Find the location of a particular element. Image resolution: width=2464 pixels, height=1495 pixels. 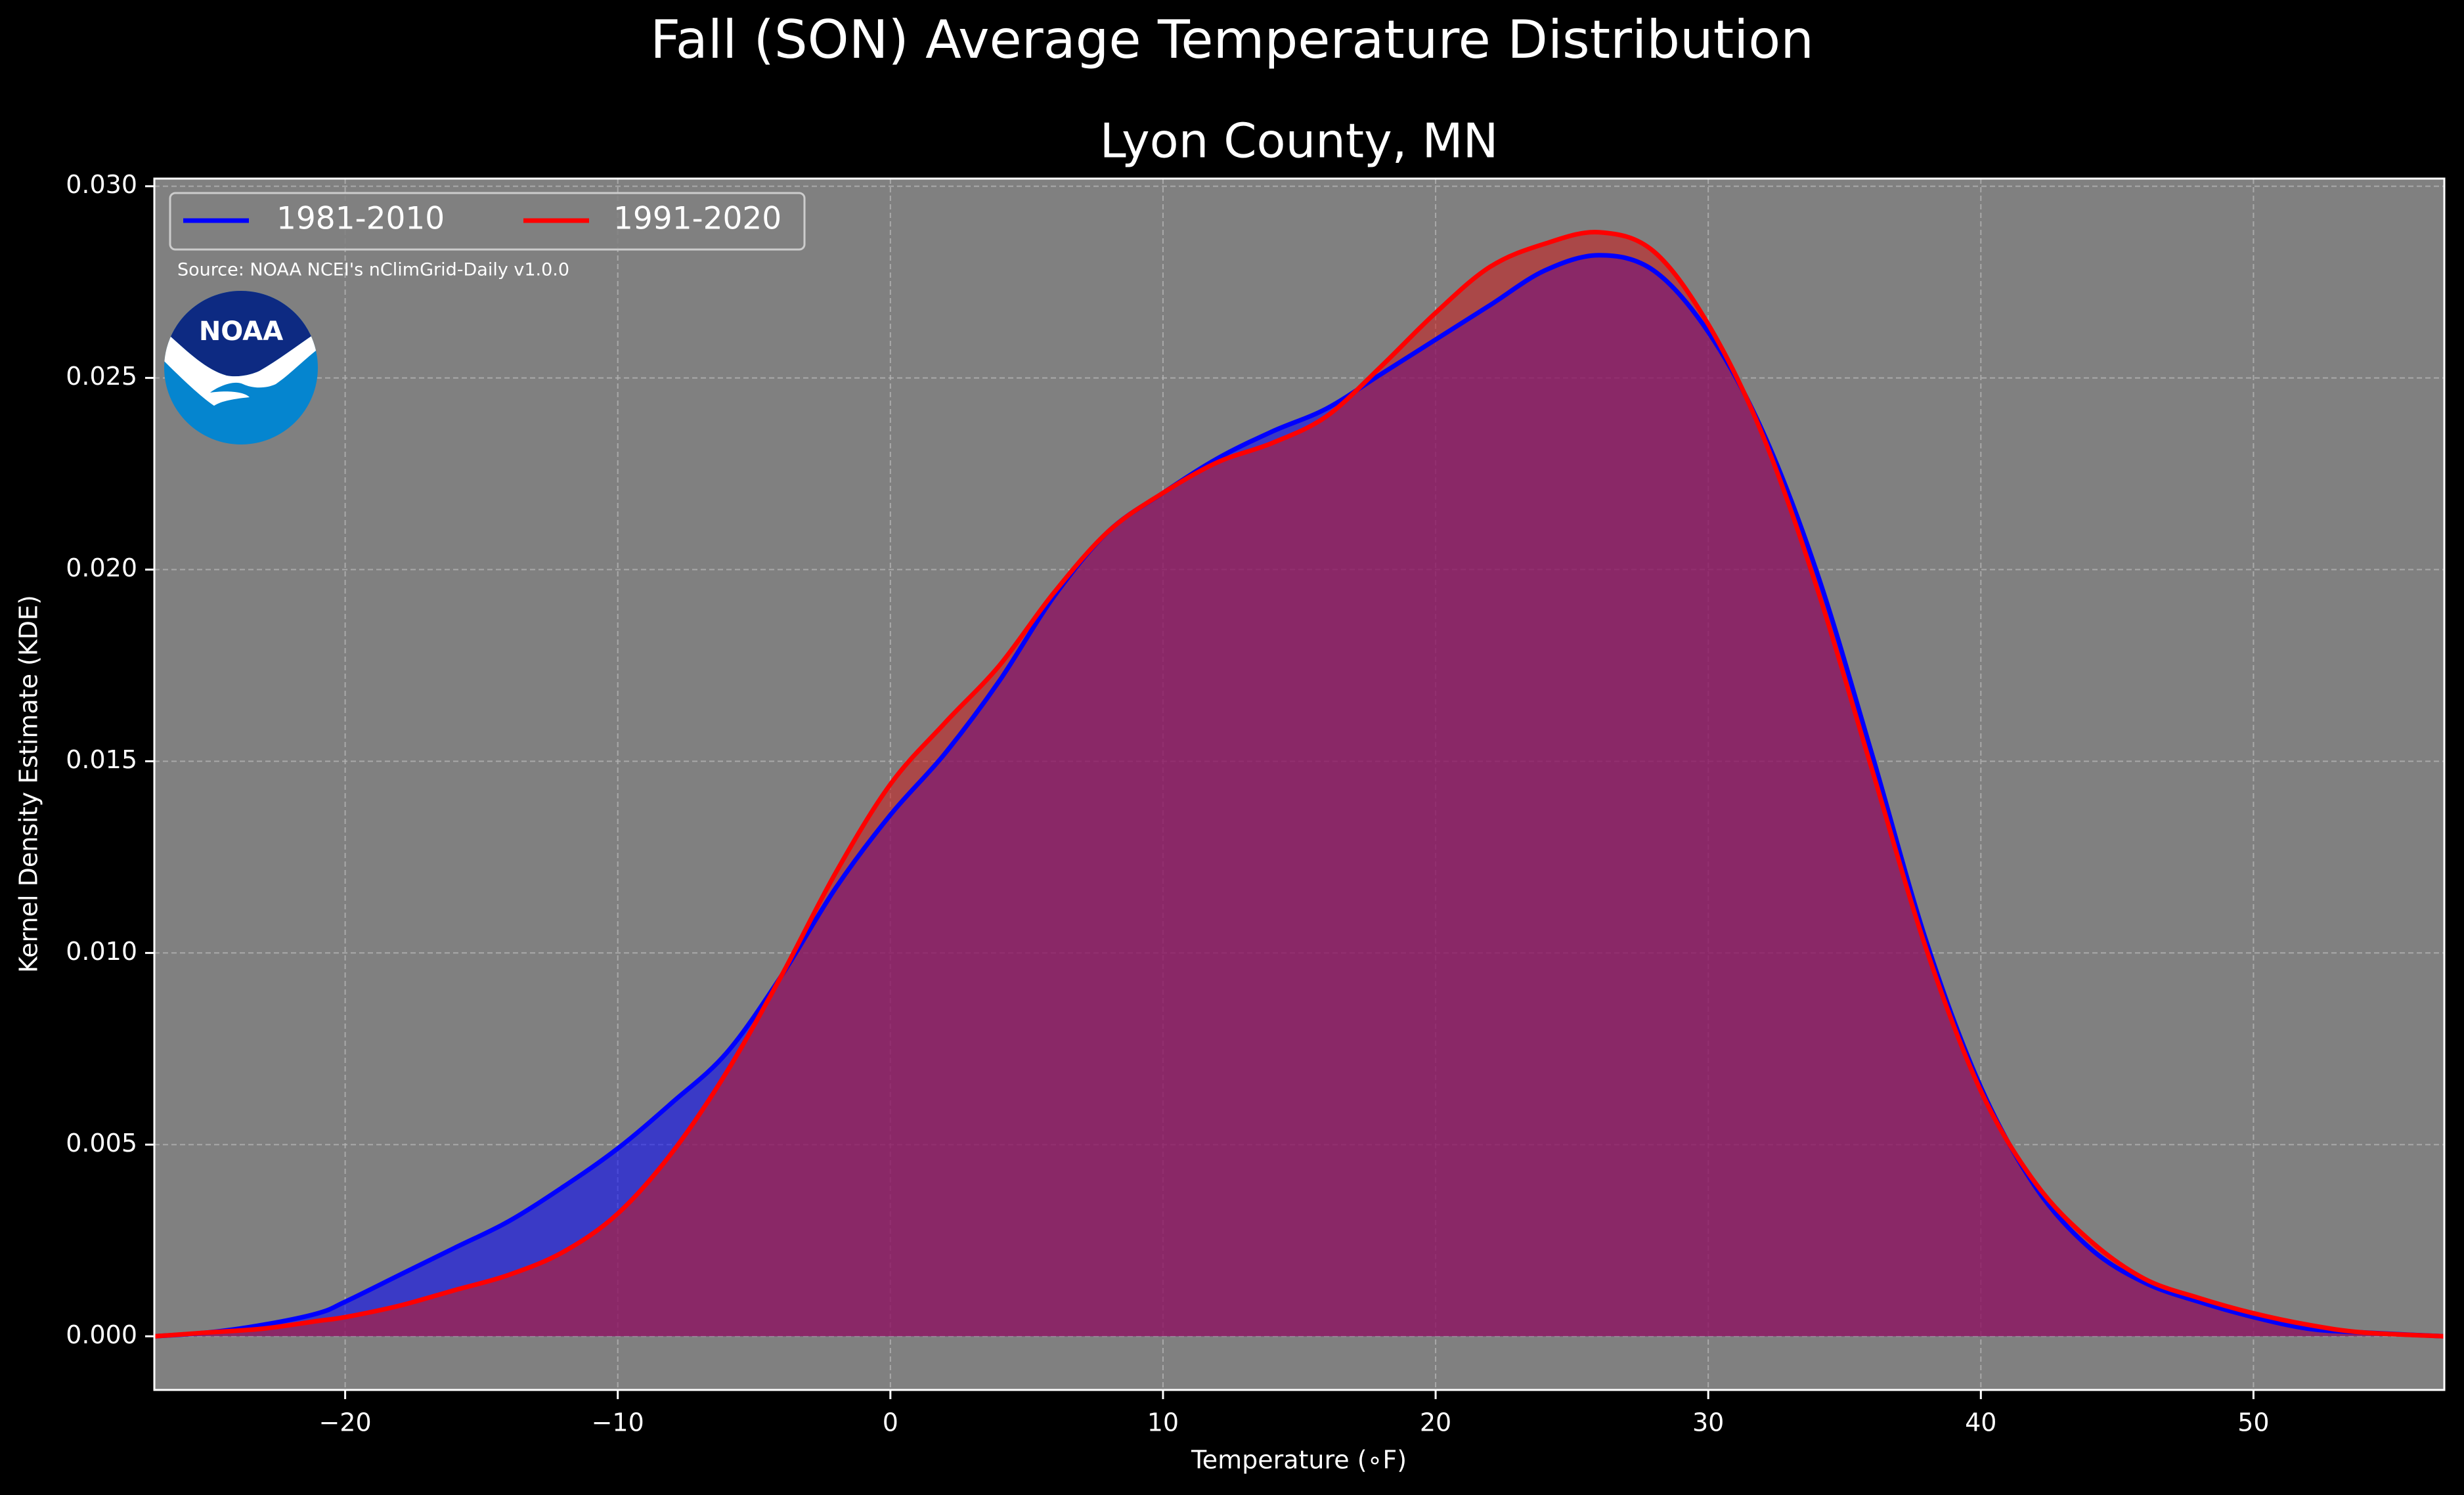

x-tick-label: 30 is located at coordinates (1708, 1422).